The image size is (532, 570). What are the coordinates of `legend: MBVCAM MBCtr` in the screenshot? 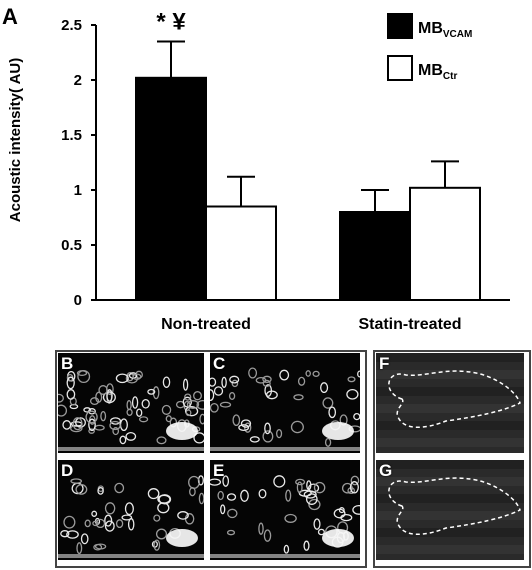 It's located at (429, 47).